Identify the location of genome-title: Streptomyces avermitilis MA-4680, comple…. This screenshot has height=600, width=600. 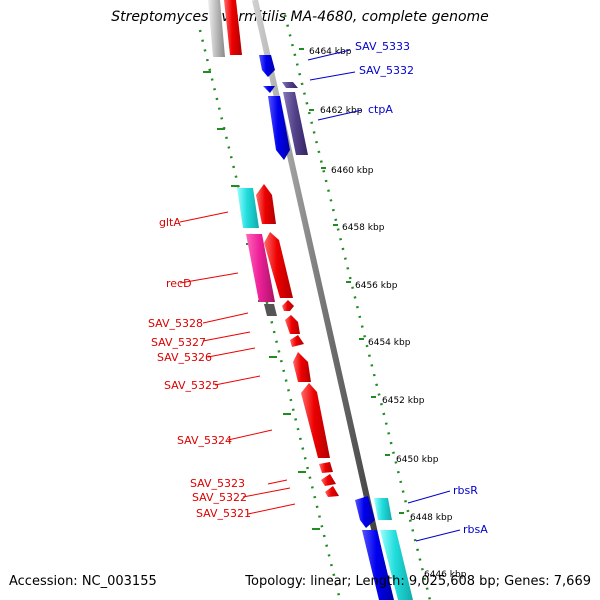
(300, 17).